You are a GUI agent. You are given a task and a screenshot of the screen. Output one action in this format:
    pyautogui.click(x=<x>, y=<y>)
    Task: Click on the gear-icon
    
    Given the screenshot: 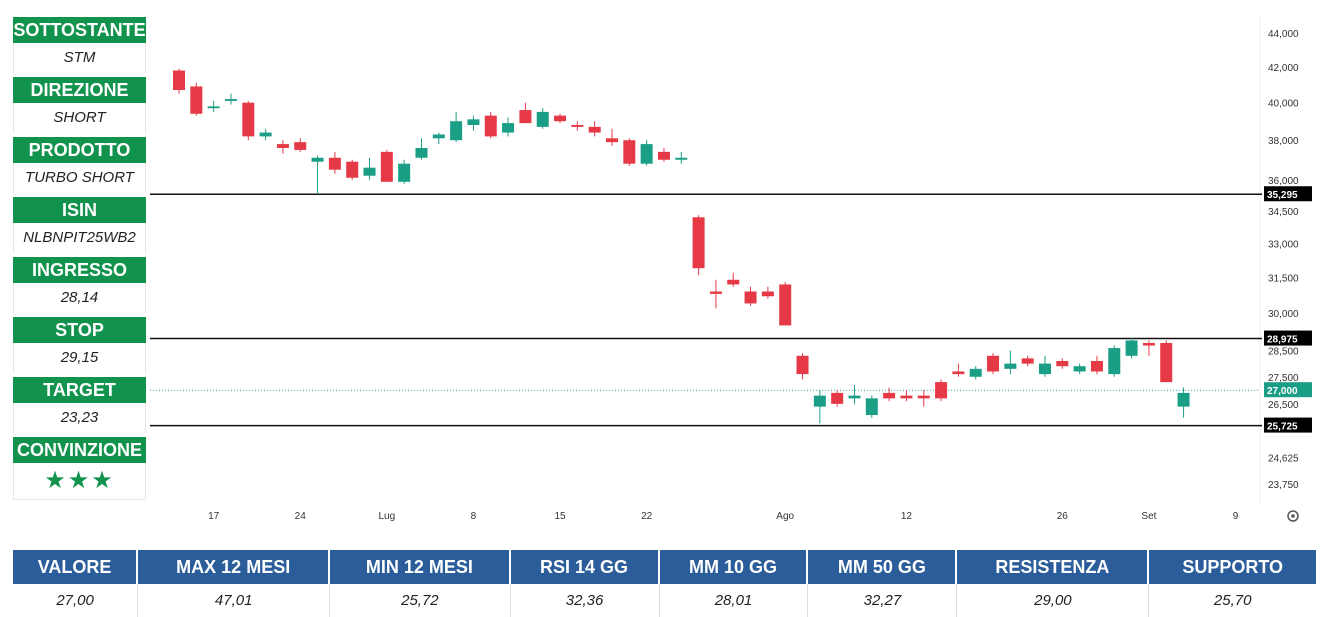 What is the action you would take?
    pyautogui.click(x=1293, y=516)
    